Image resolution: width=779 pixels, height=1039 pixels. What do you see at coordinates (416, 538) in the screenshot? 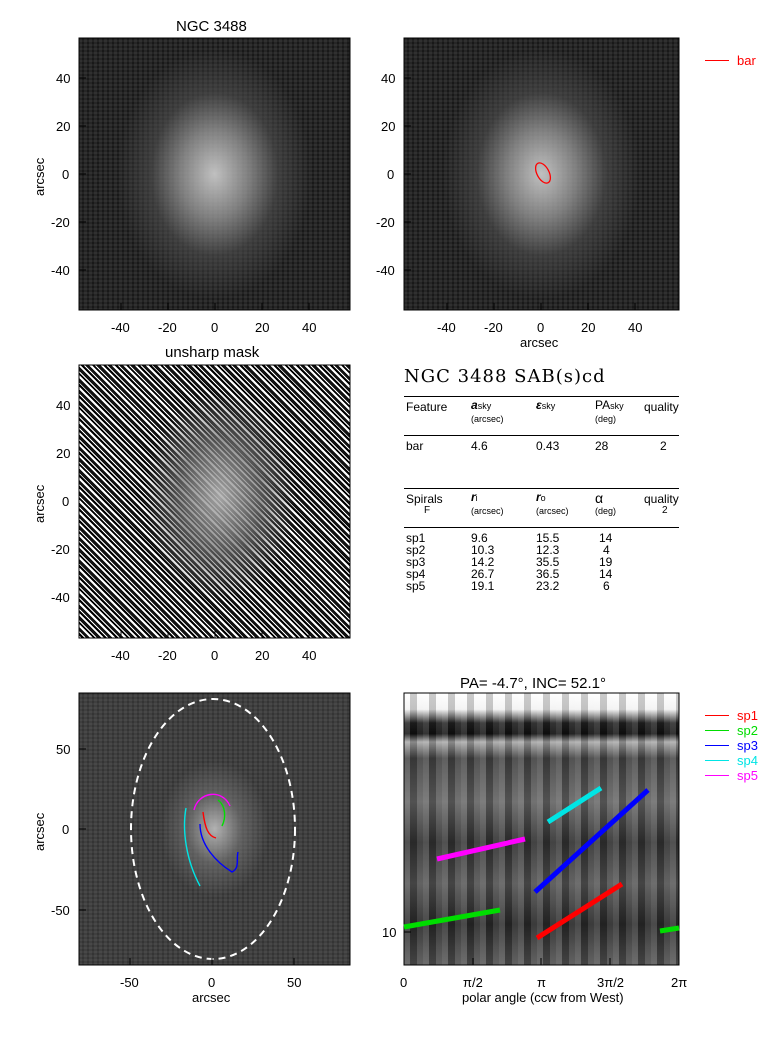
I see `spiral-name: sp1` at bounding box center [416, 538].